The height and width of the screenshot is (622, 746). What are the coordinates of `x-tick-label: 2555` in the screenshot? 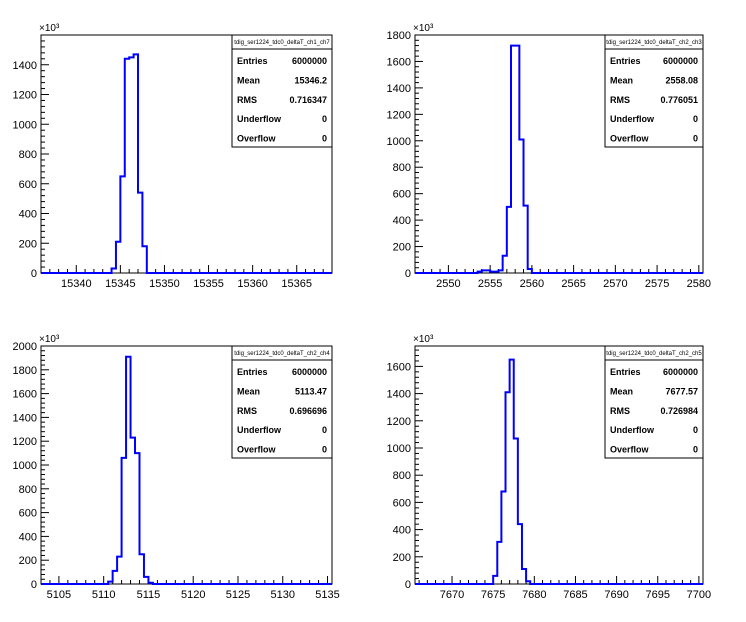 It's located at (490, 284).